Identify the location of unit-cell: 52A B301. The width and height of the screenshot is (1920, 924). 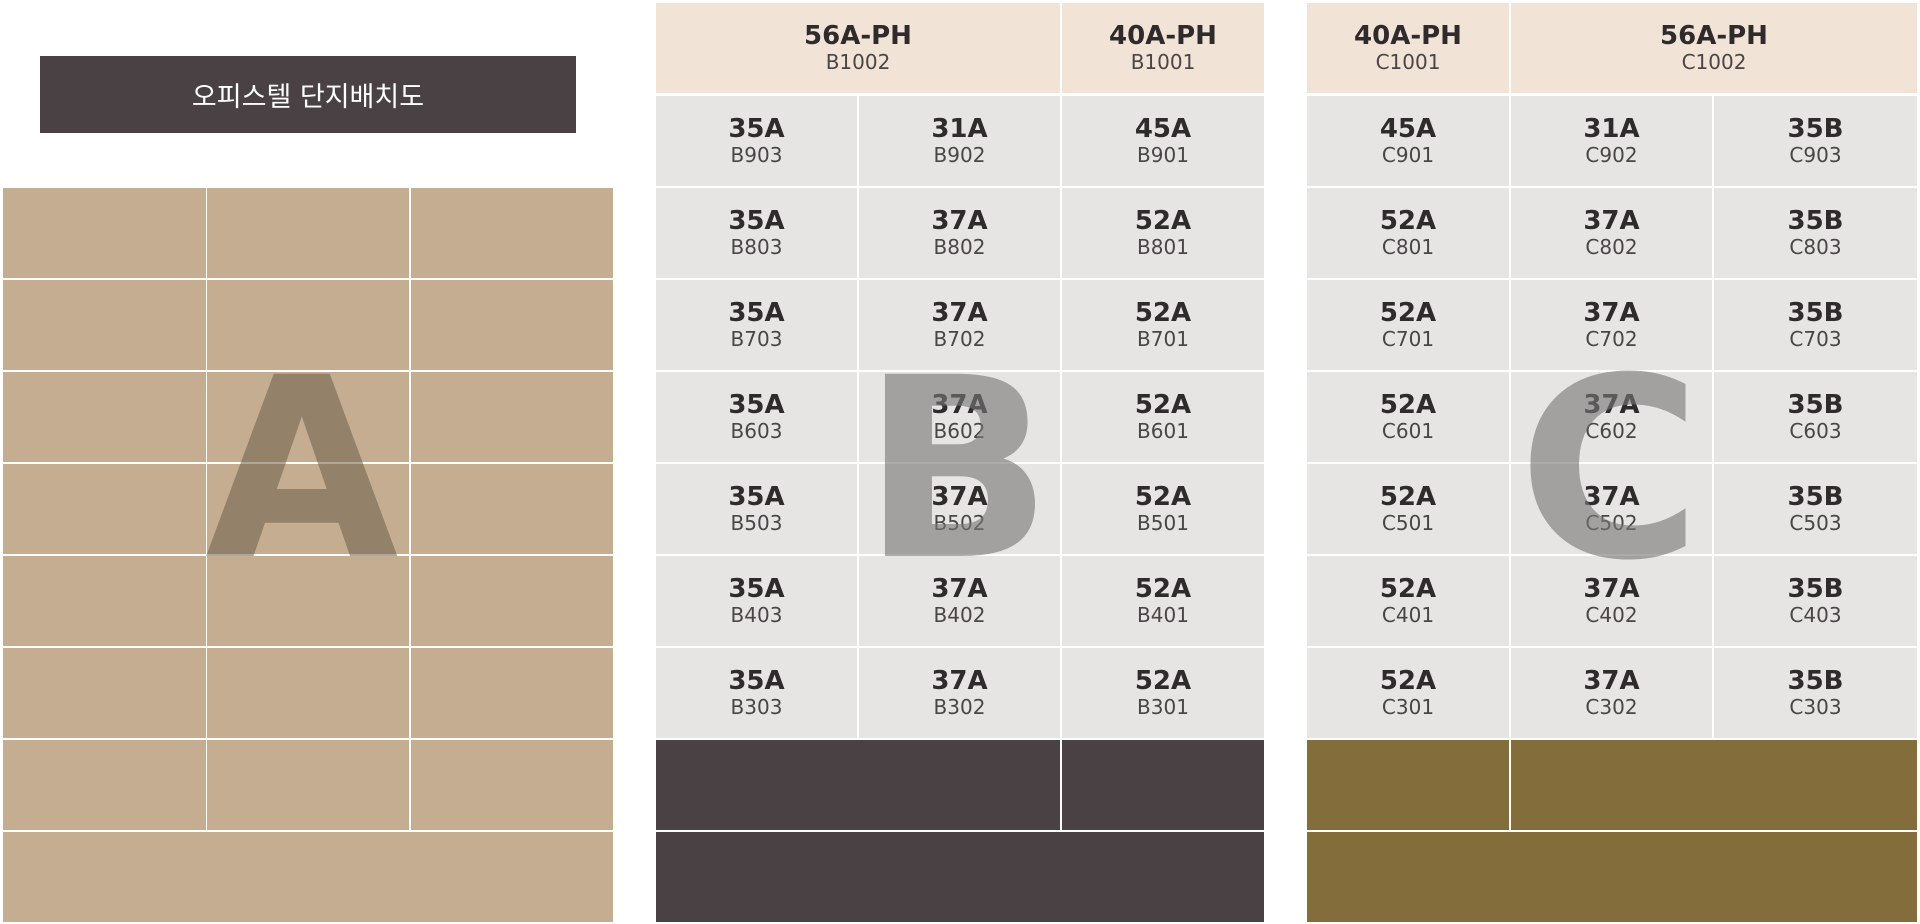
(1163, 693).